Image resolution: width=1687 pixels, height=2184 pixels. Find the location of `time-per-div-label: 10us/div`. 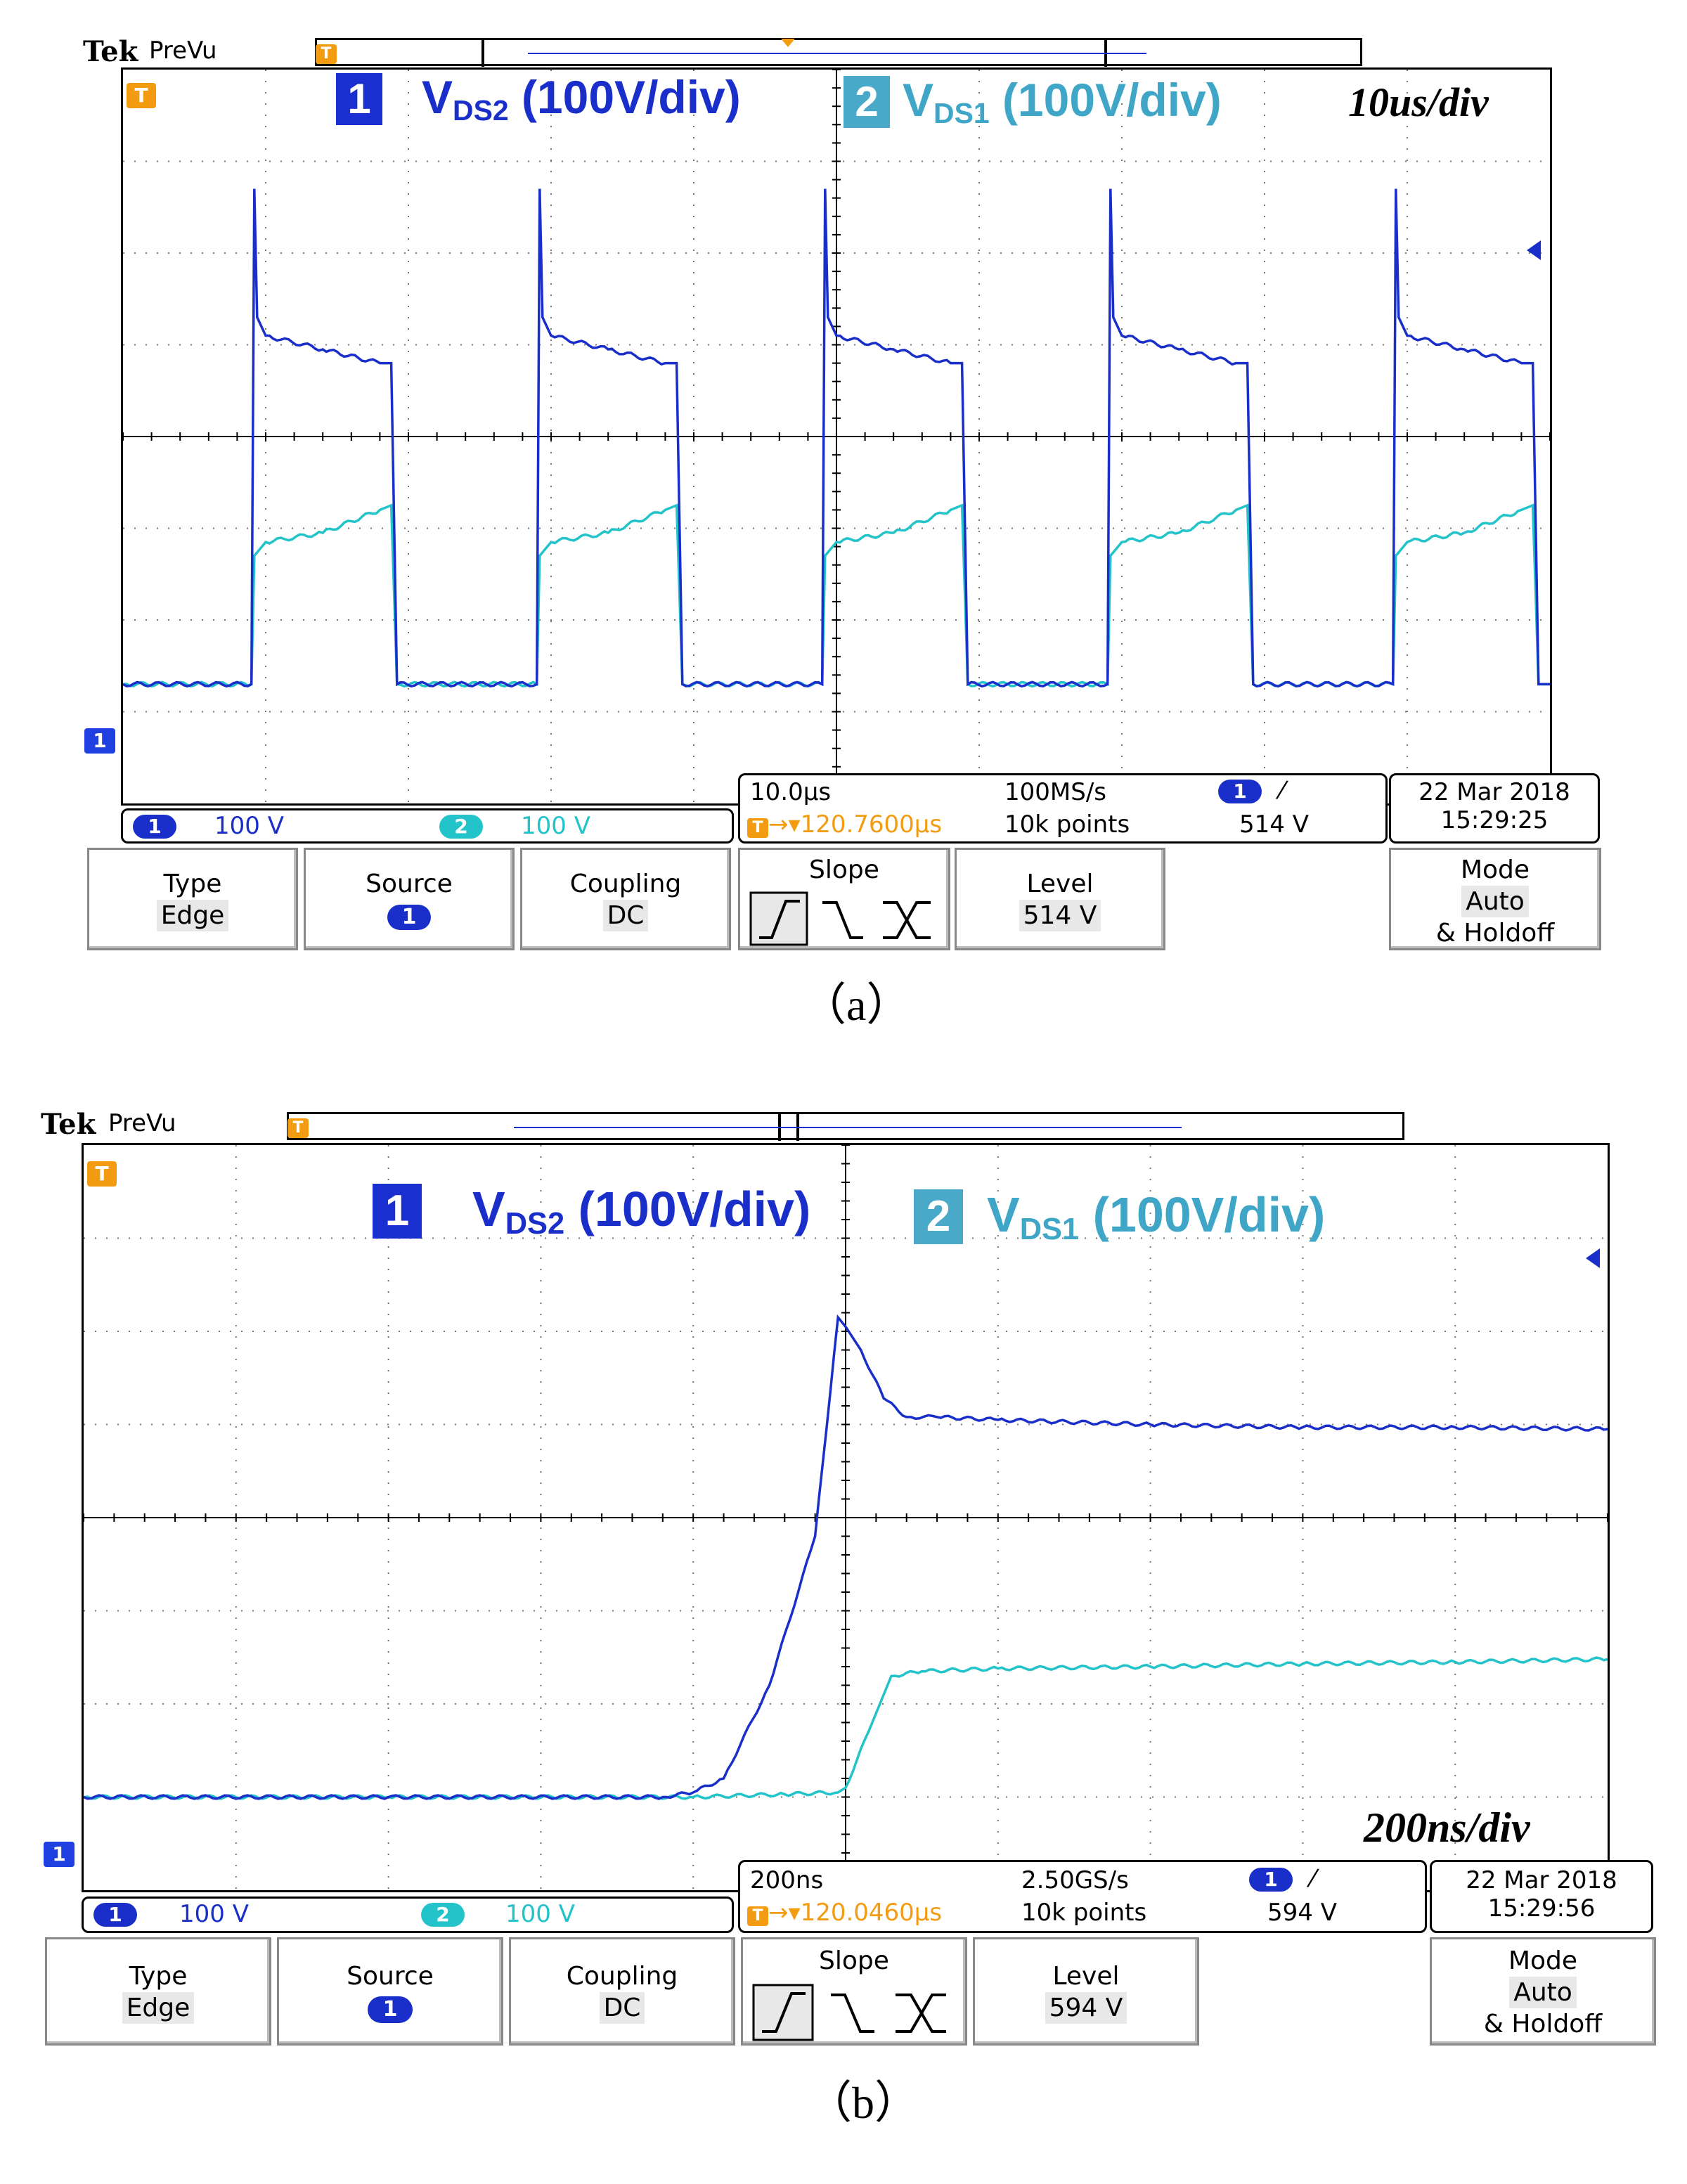

time-per-div-label: 10us/div is located at coordinates (1418, 102).